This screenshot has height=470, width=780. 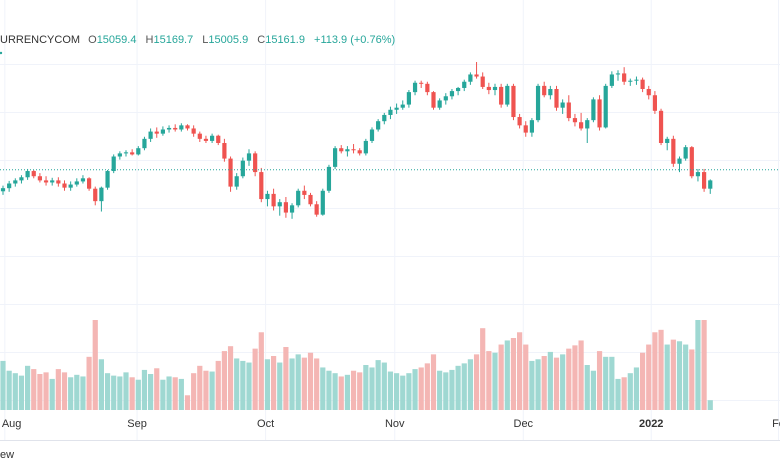 What do you see at coordinates (7, 455) in the screenshot?
I see `footer-fragment: ew` at bounding box center [7, 455].